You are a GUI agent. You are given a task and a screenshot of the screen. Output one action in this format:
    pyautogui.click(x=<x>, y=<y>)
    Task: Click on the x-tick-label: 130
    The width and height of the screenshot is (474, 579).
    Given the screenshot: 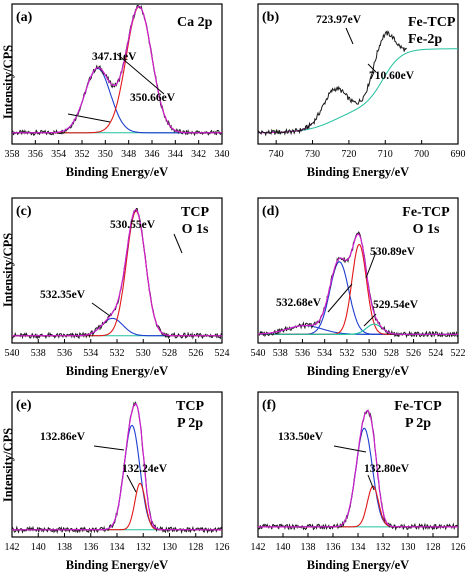 What is the action you would take?
    pyautogui.click(x=408, y=547)
    